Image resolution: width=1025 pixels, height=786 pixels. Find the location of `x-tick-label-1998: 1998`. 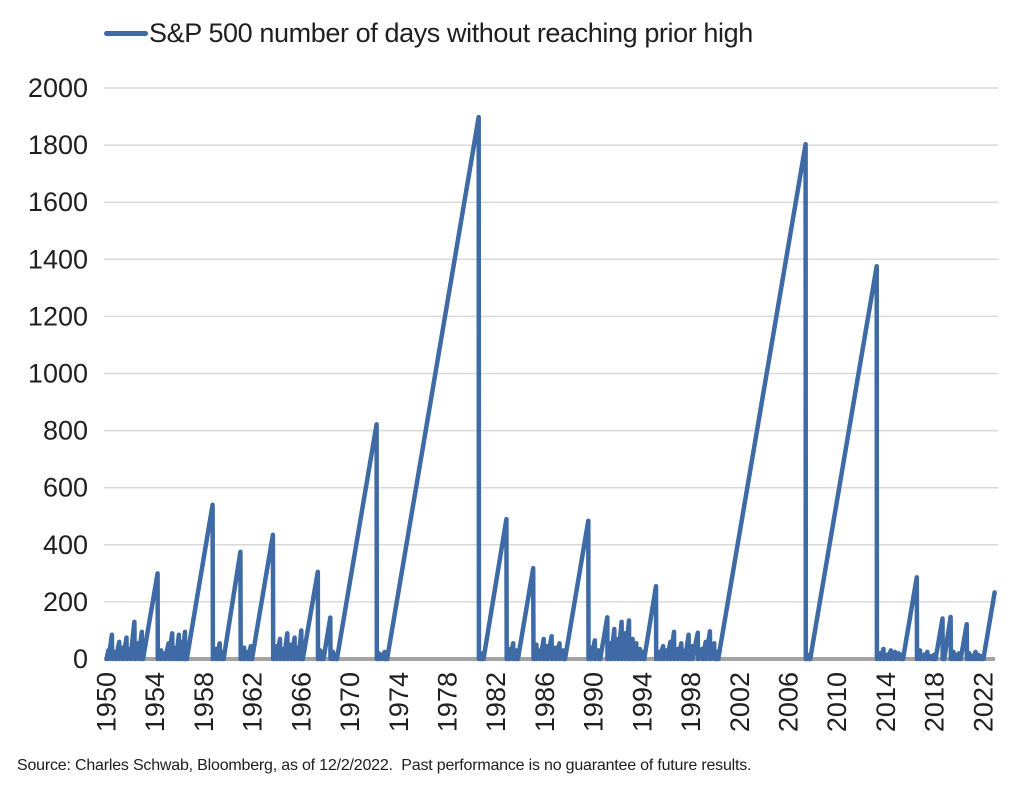

x-tick-label-1998: 1998 is located at coordinates (691, 702).